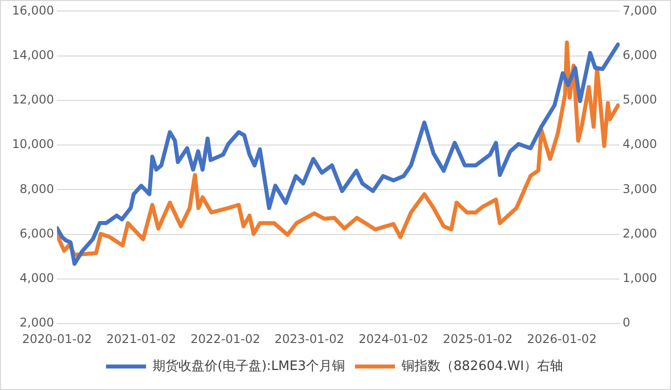  I want to click on y2-tick-label: 2,000, so click(640, 233).